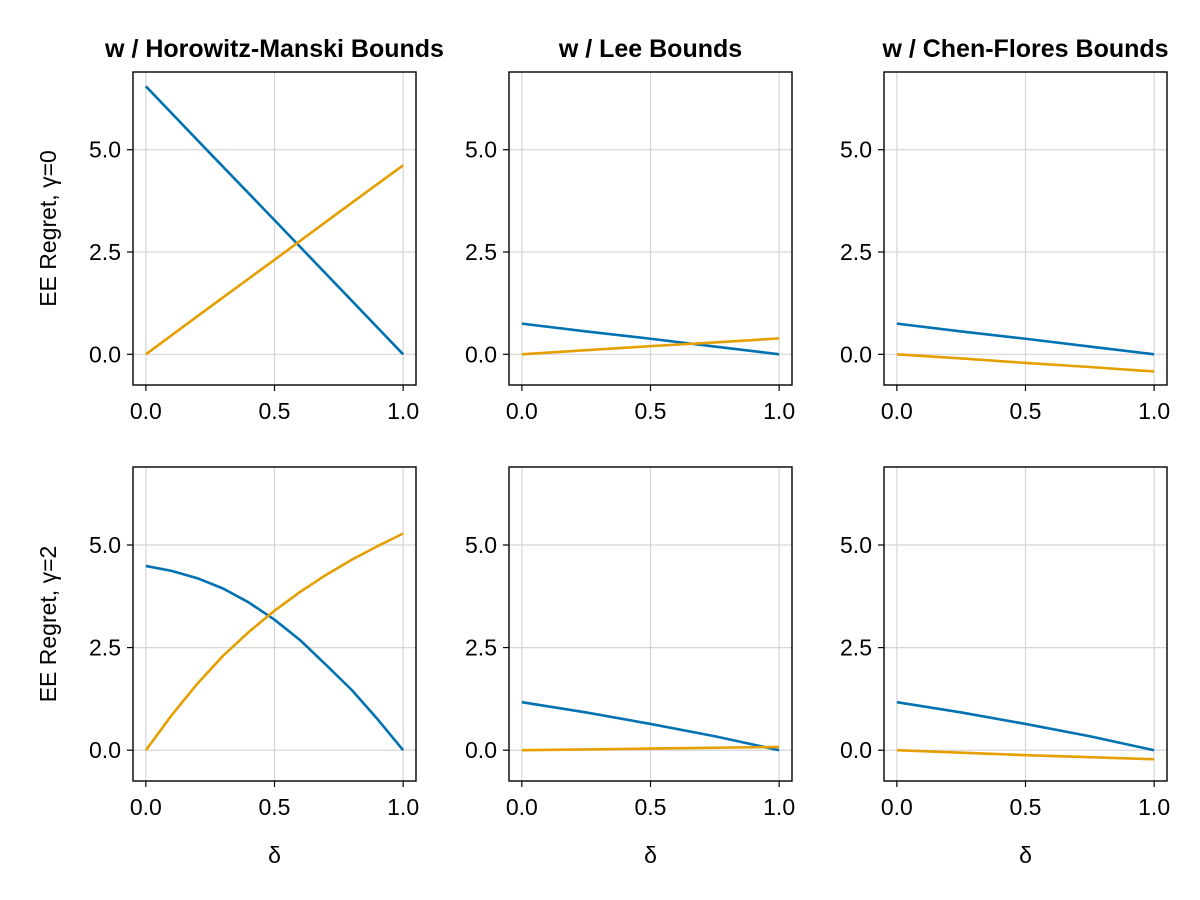 The image size is (1200, 900). I want to click on y-axis-label: EE Regret, γ=2, so click(48, 624).